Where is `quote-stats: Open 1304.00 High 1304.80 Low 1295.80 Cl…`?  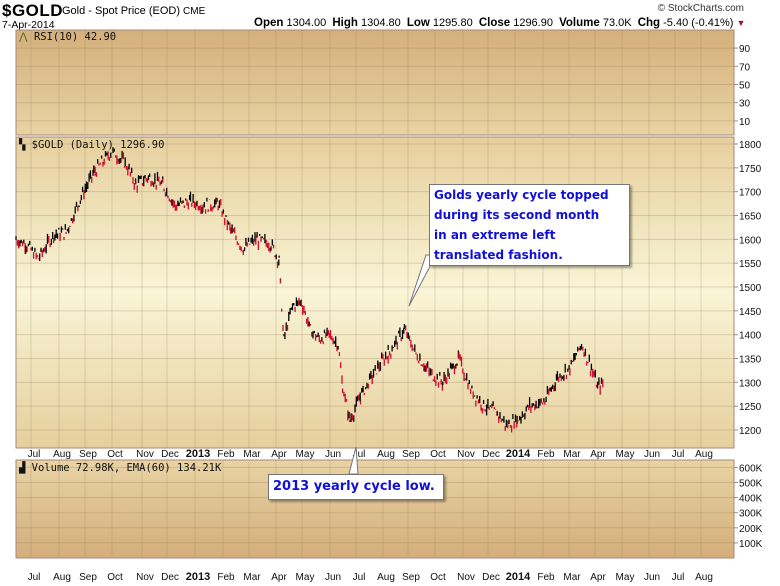 quote-stats: Open 1304.00 High 1304.80 Low 1295.80 Cl… is located at coordinates (499, 23).